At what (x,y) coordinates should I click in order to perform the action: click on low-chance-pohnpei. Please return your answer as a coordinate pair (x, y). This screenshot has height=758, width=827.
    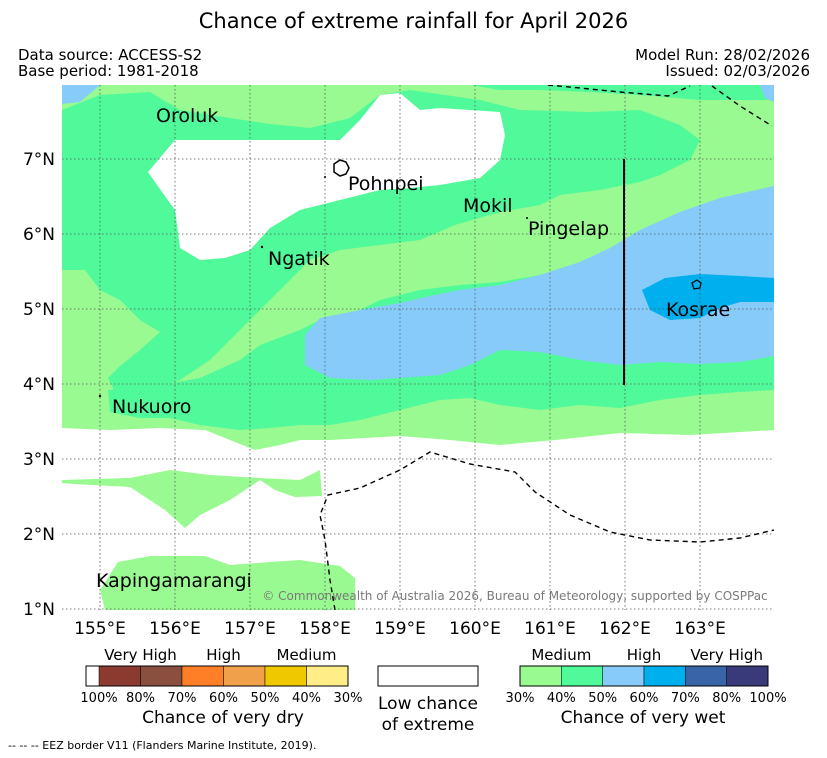
    Looking at the image, I should click on (326, 176).